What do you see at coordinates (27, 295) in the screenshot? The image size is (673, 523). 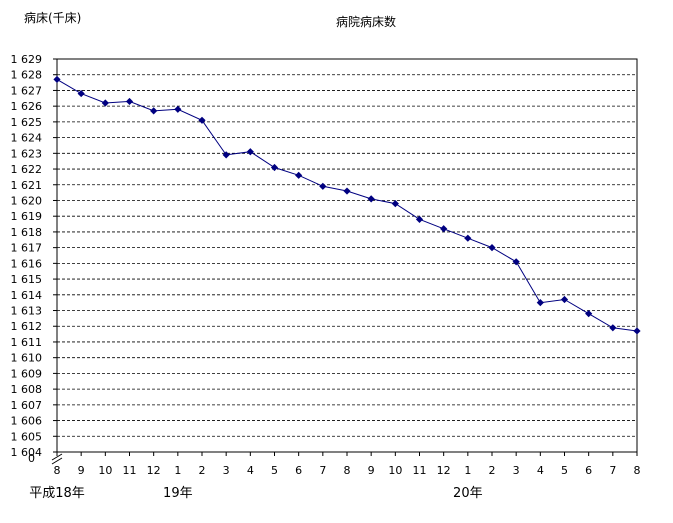 I see `y-tick-label: 1 614` at bounding box center [27, 295].